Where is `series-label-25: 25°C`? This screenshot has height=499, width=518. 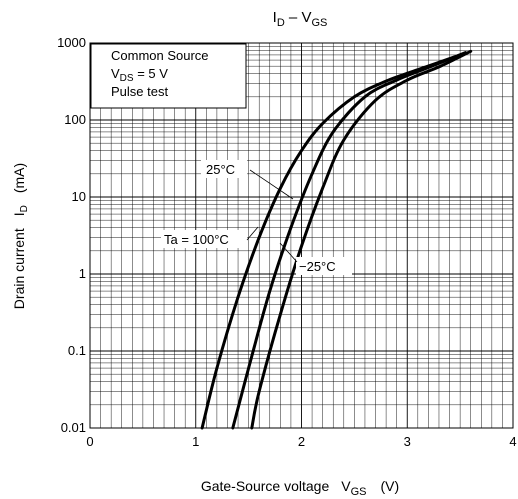
series-label-25: 25°C is located at coordinates (247, 180).